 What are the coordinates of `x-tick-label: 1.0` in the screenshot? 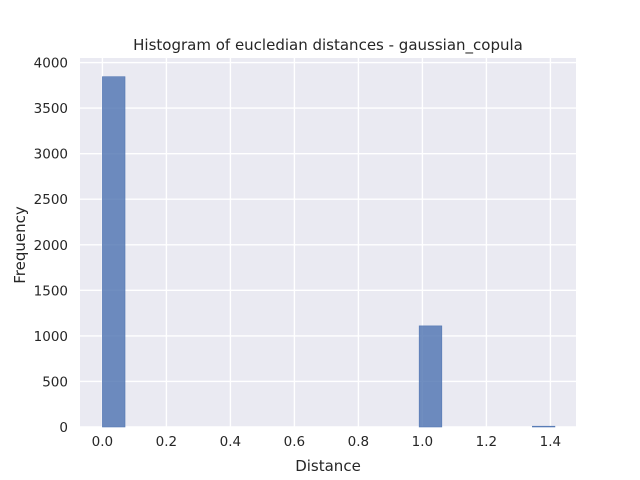 It's located at (422, 442).